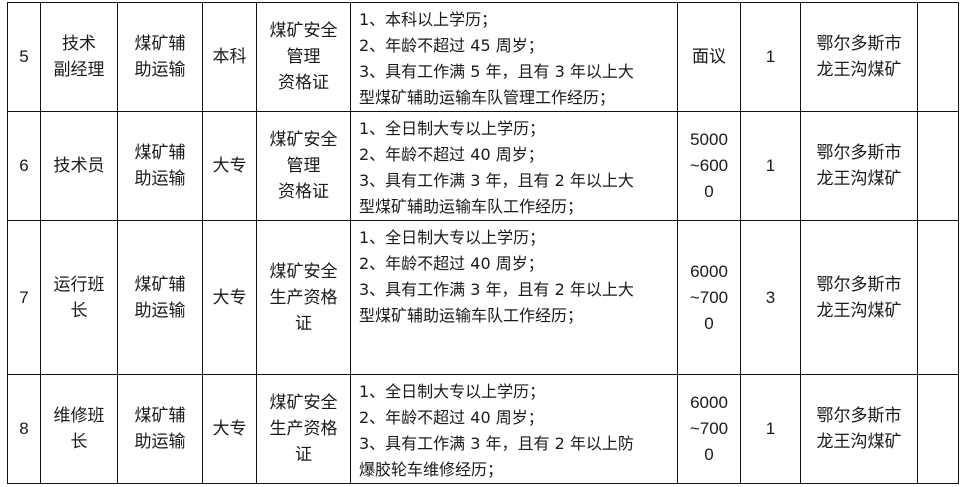  I want to click on requirement-line: 3、具有工作满 5 年，且有 3 年以上大, so click(496, 71).